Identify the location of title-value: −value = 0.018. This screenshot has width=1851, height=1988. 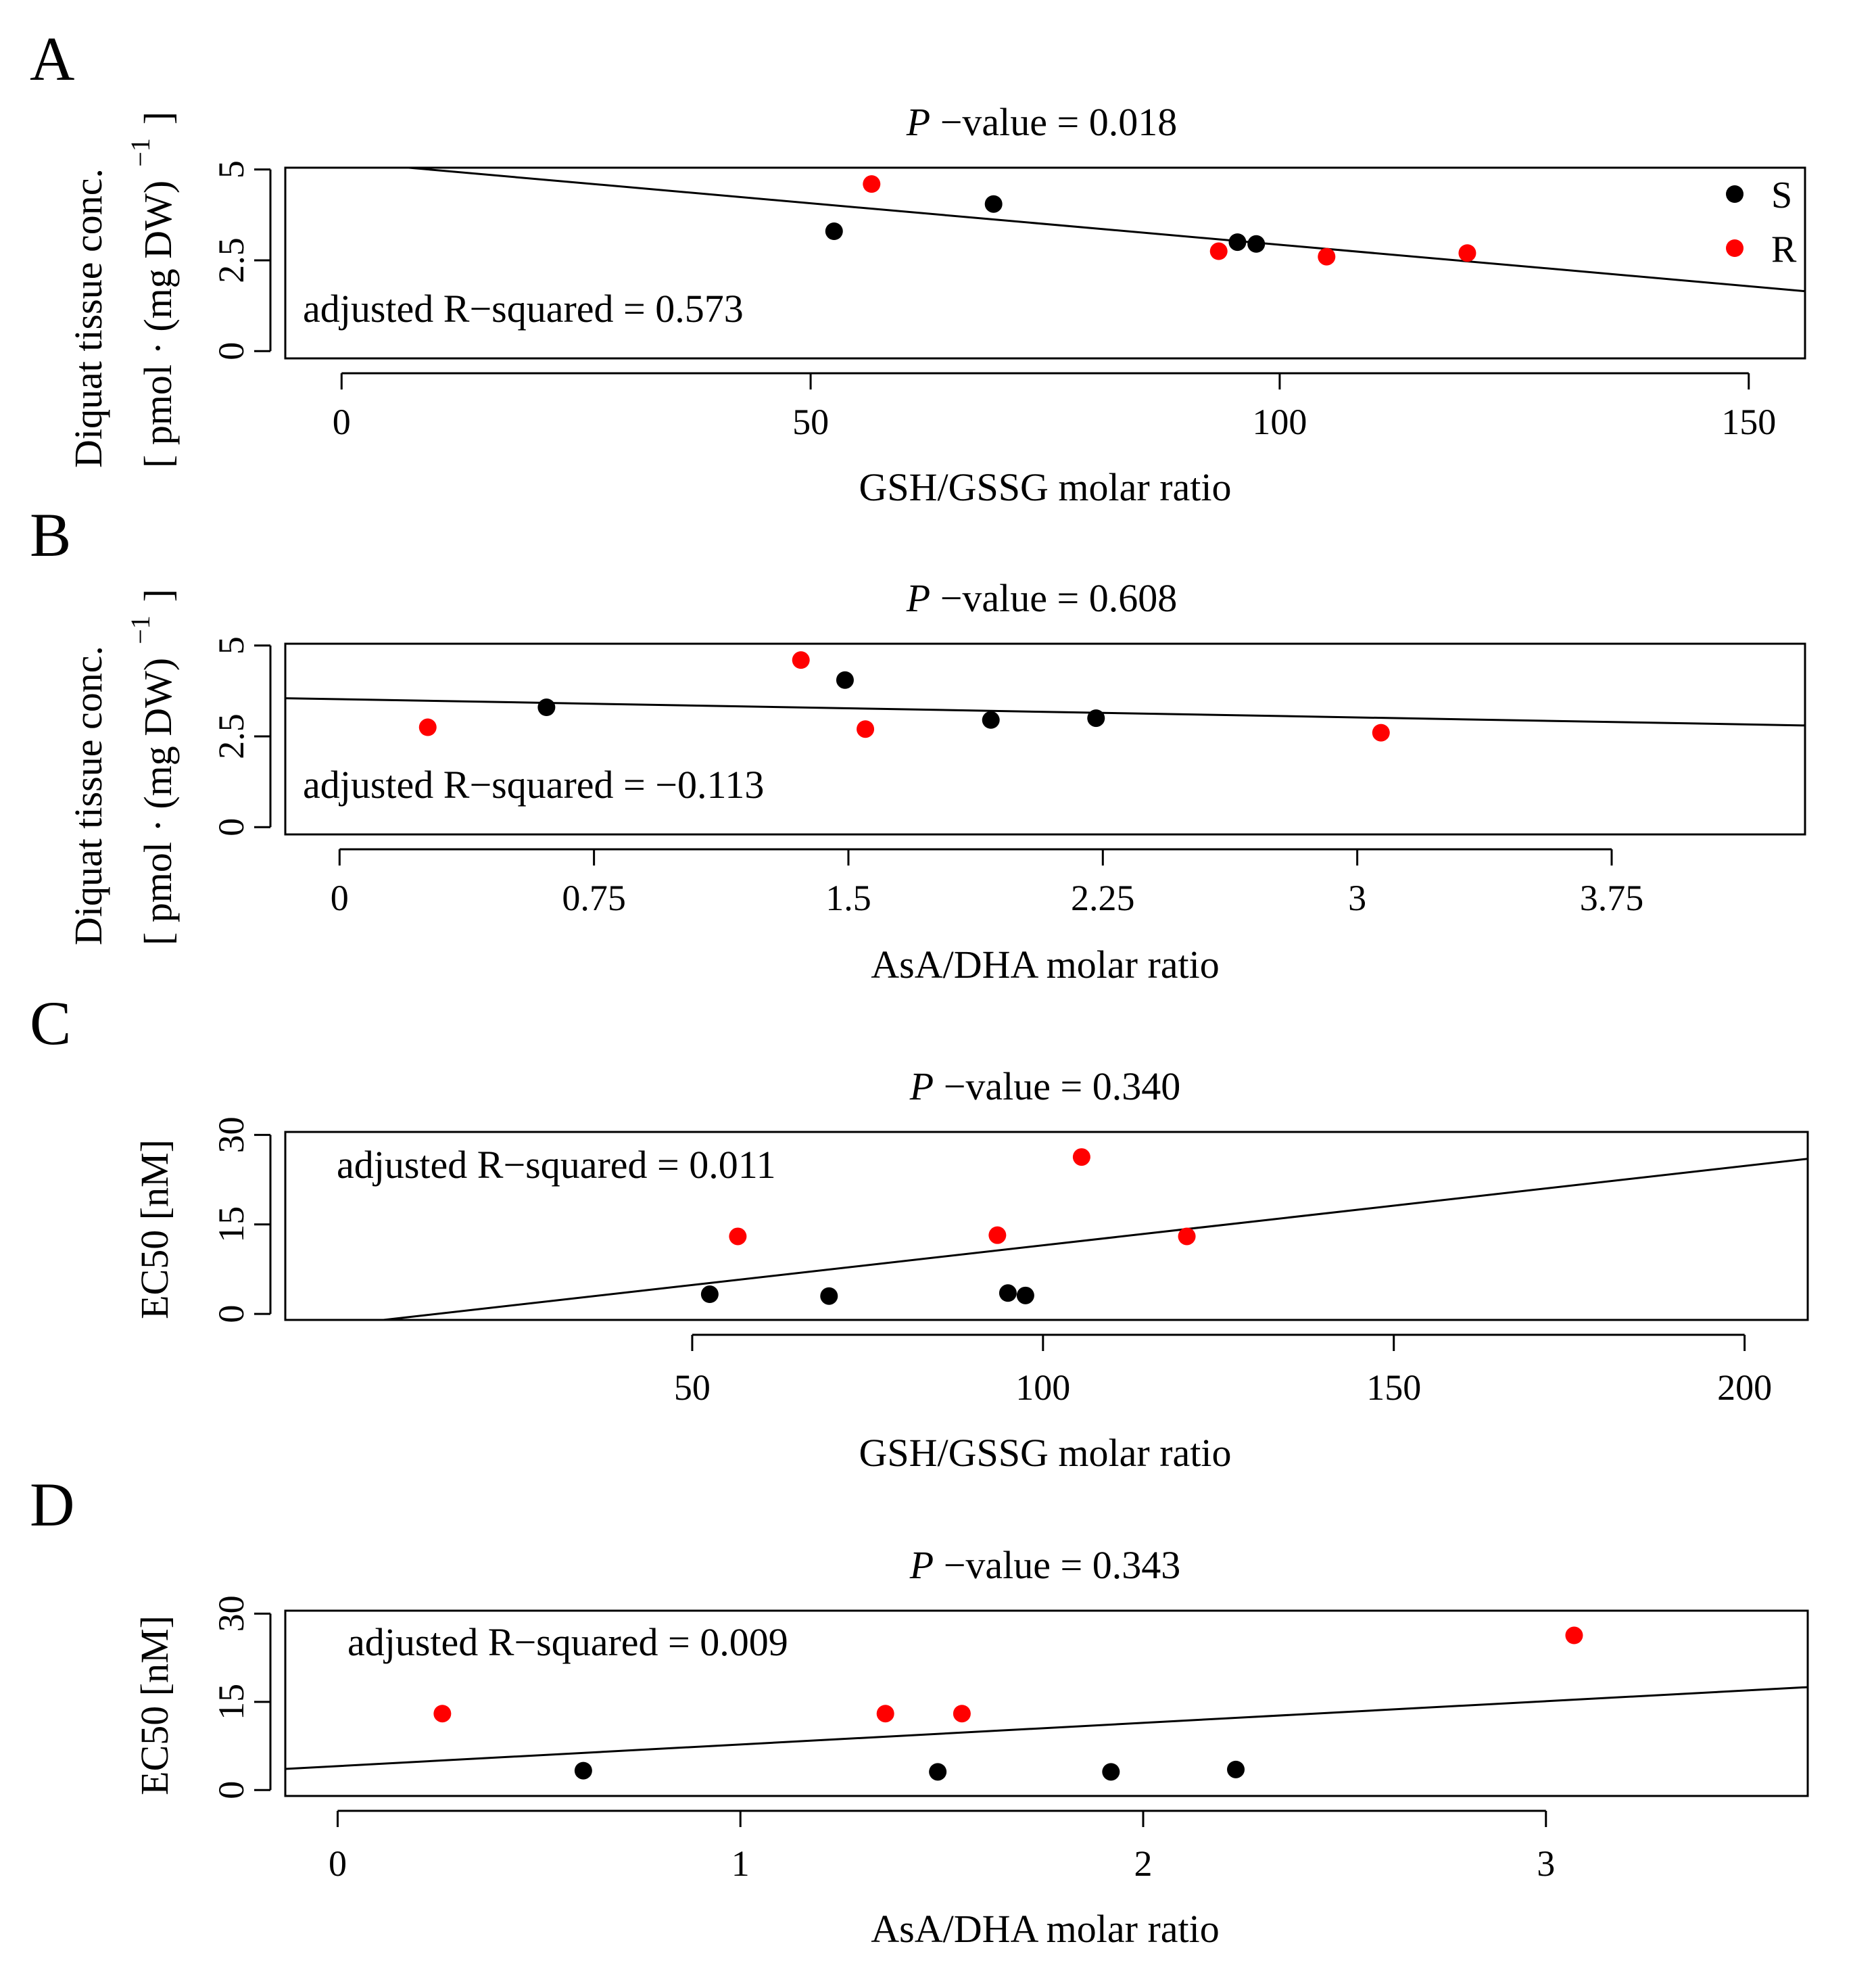
(1053, 122).